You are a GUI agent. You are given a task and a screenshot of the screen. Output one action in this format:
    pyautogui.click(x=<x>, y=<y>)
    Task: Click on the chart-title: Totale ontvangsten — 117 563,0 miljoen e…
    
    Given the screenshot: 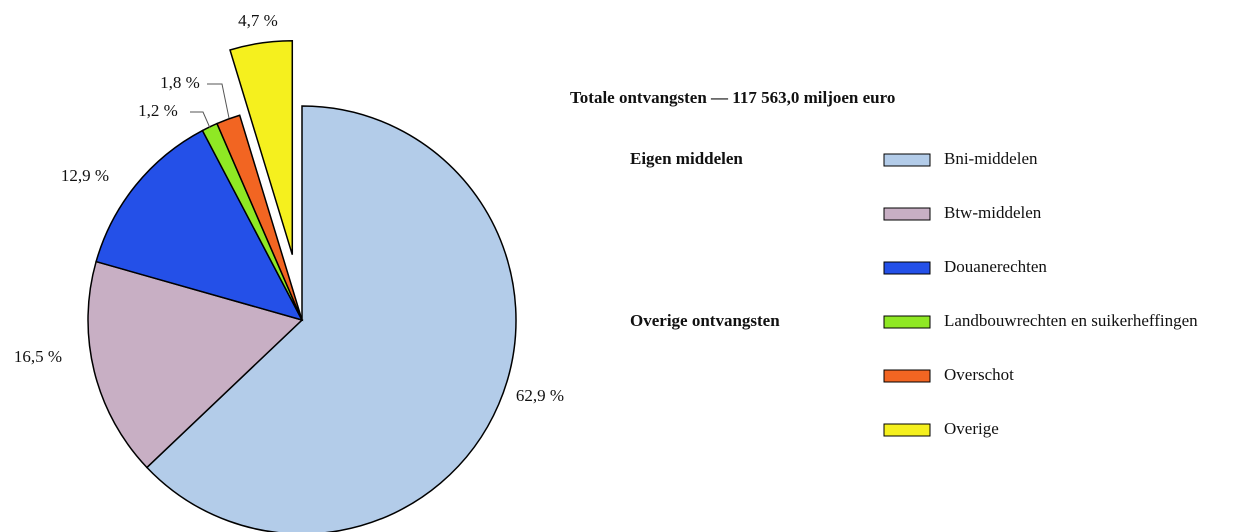 What is the action you would take?
    pyautogui.click(x=732, y=97)
    